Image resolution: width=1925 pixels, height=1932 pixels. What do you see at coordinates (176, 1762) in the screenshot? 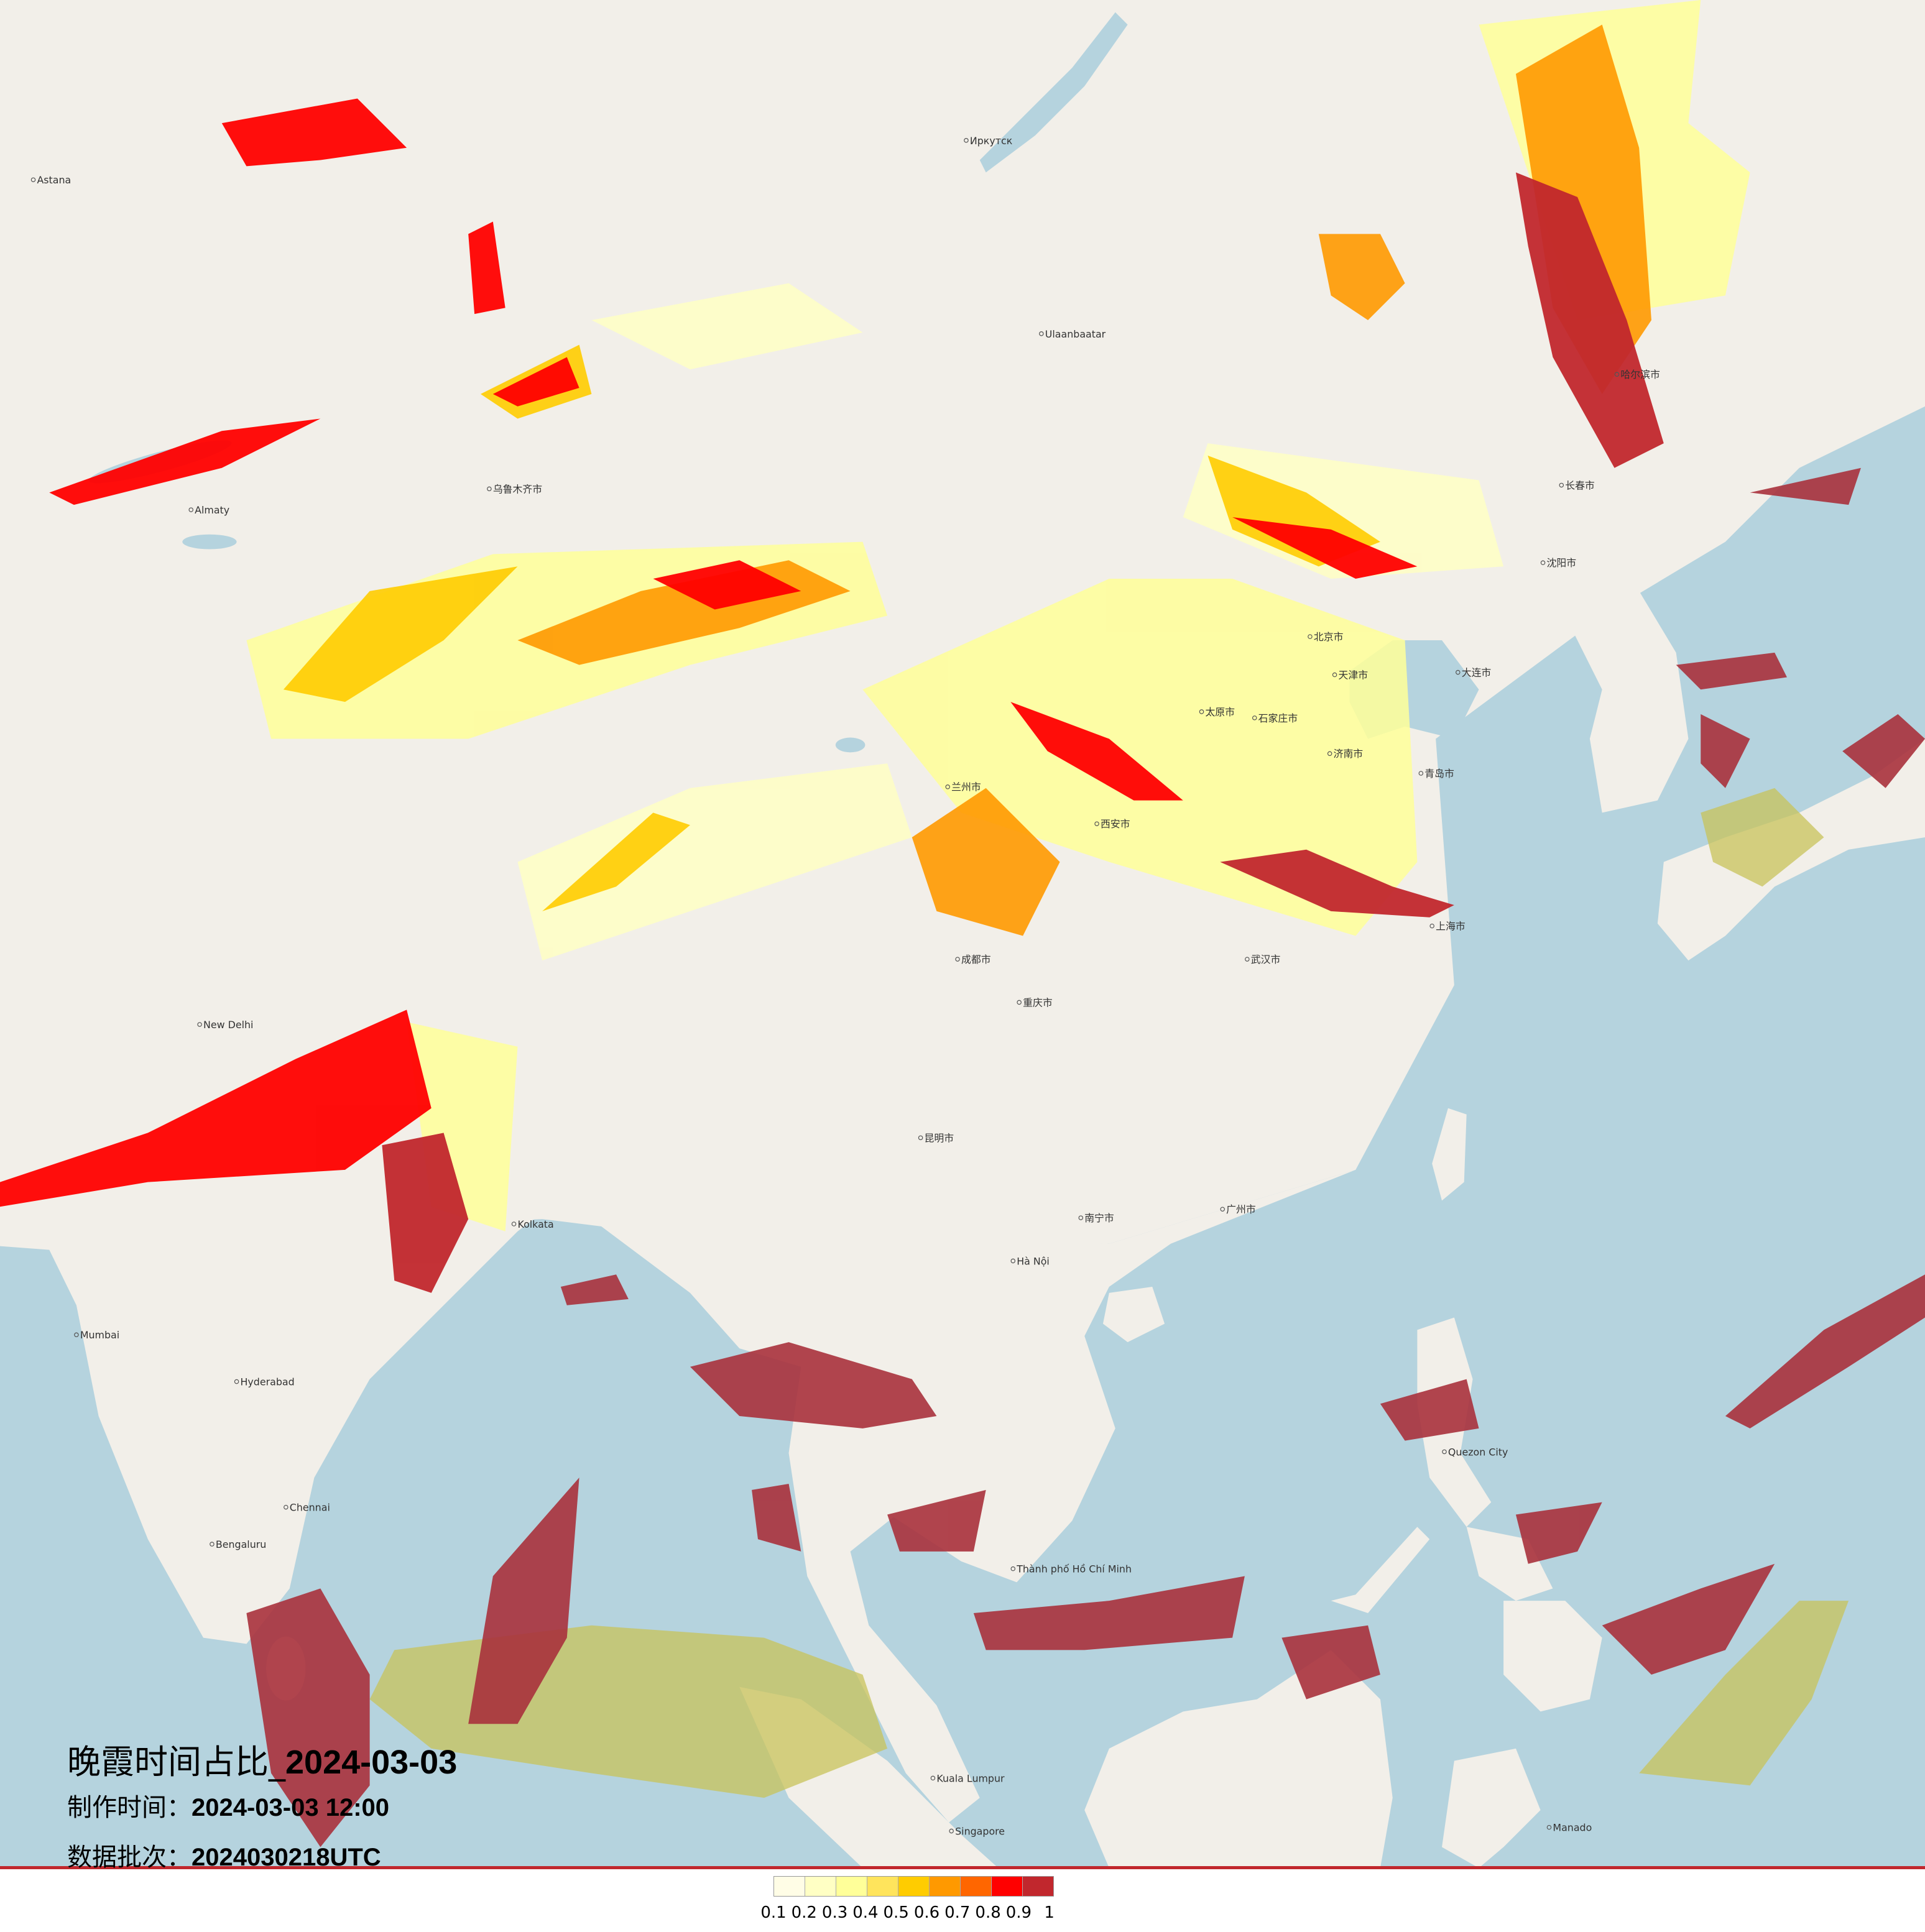
I see `title-prefix: 晚霞时间占比_` at bounding box center [176, 1762].